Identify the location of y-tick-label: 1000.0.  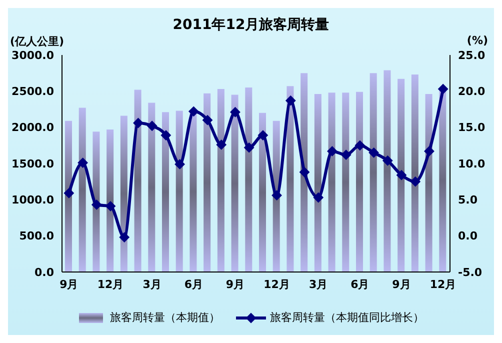
(33, 200).